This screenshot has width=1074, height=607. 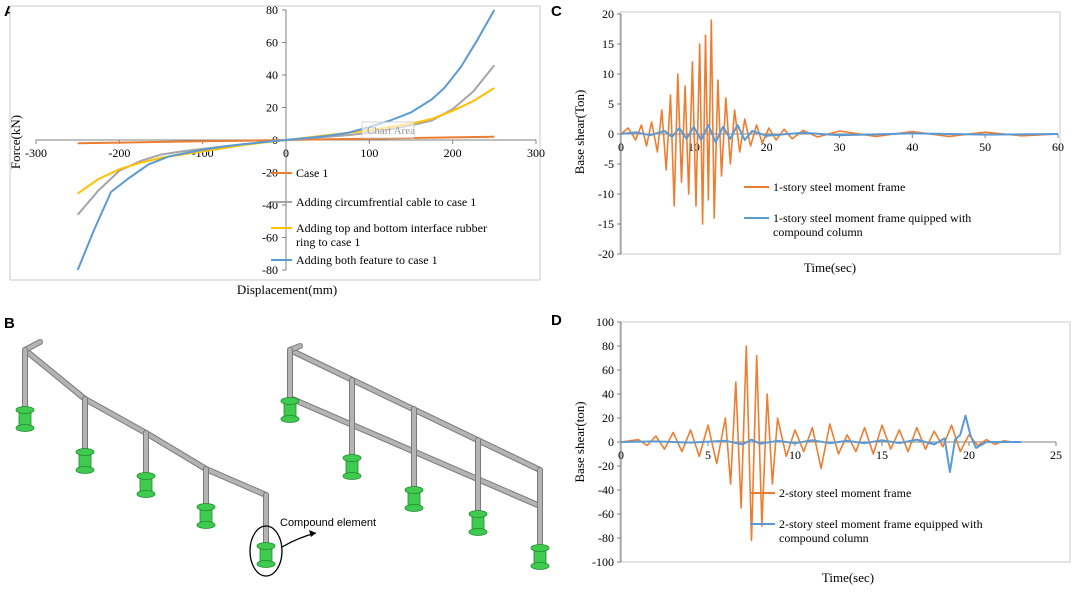 I want to click on chart-a-x-tick-label: 100, so click(x=369, y=153).